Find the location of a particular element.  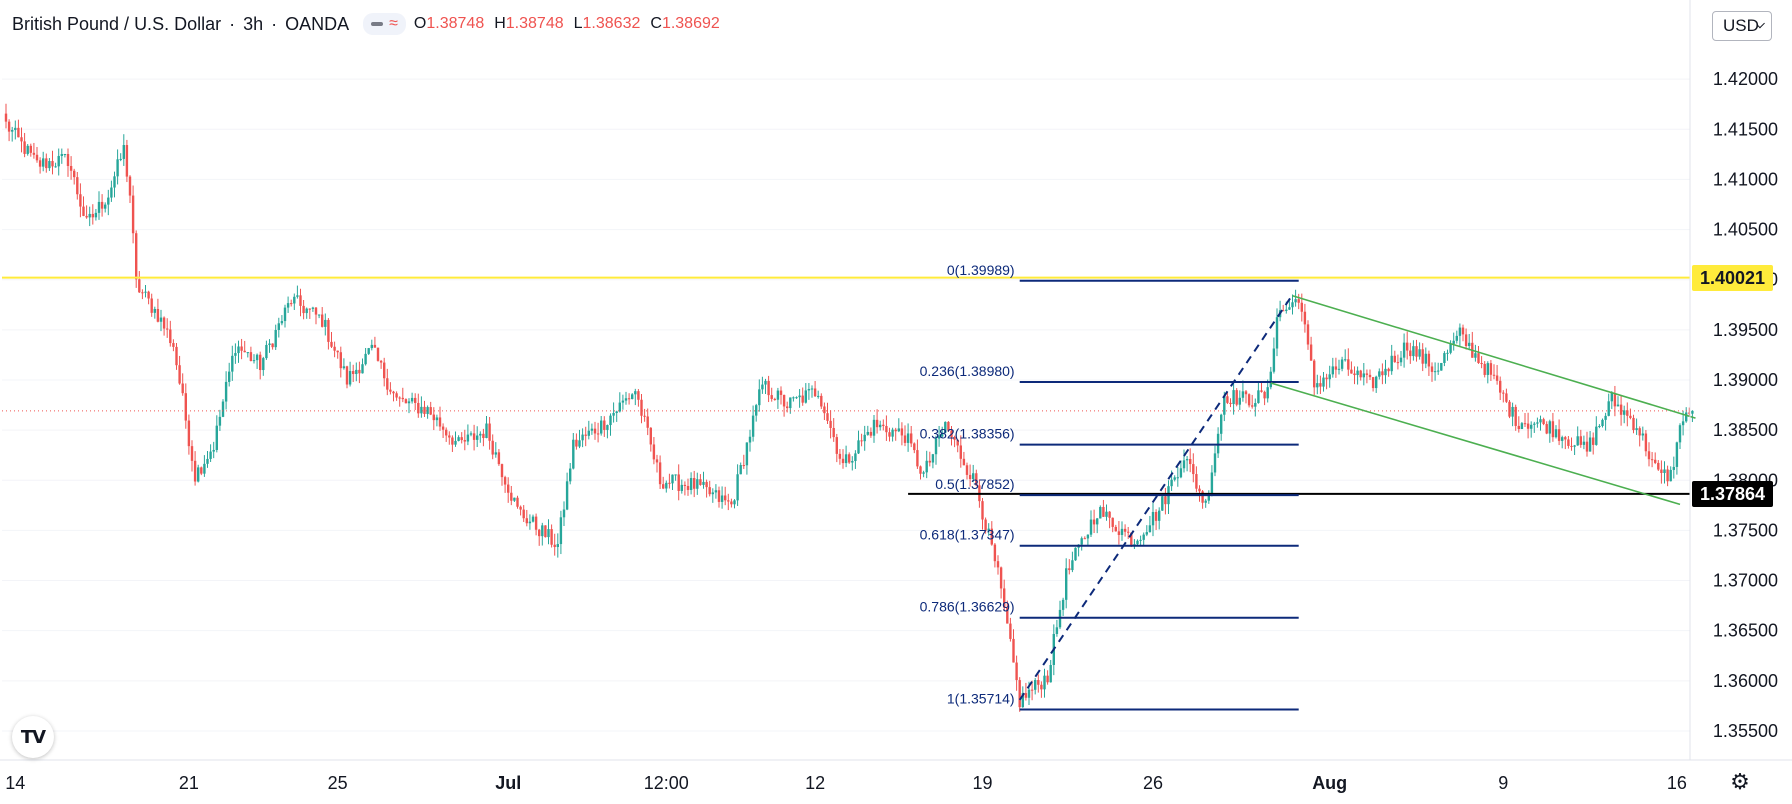

gear-icon: ⚙ is located at coordinates (1740, 781).